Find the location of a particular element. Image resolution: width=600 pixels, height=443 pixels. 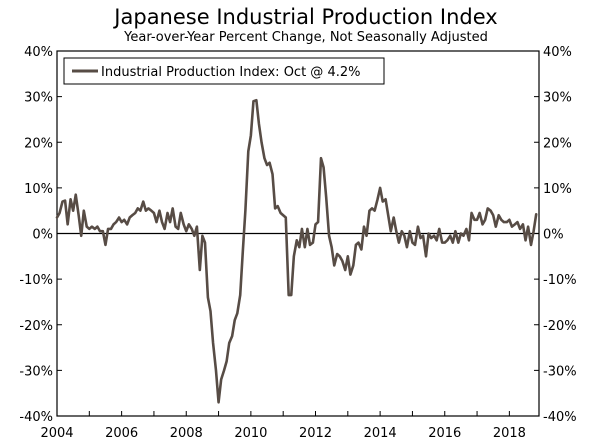

y-tick-label-left: 30% is located at coordinates (38, 98).